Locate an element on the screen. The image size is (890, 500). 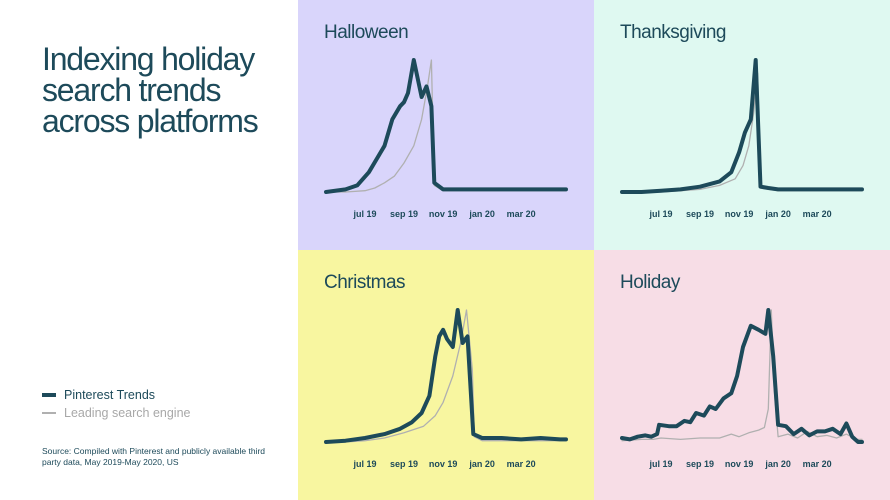
thanksgiving-pinterest-trends-line is located at coordinates (742, 126).